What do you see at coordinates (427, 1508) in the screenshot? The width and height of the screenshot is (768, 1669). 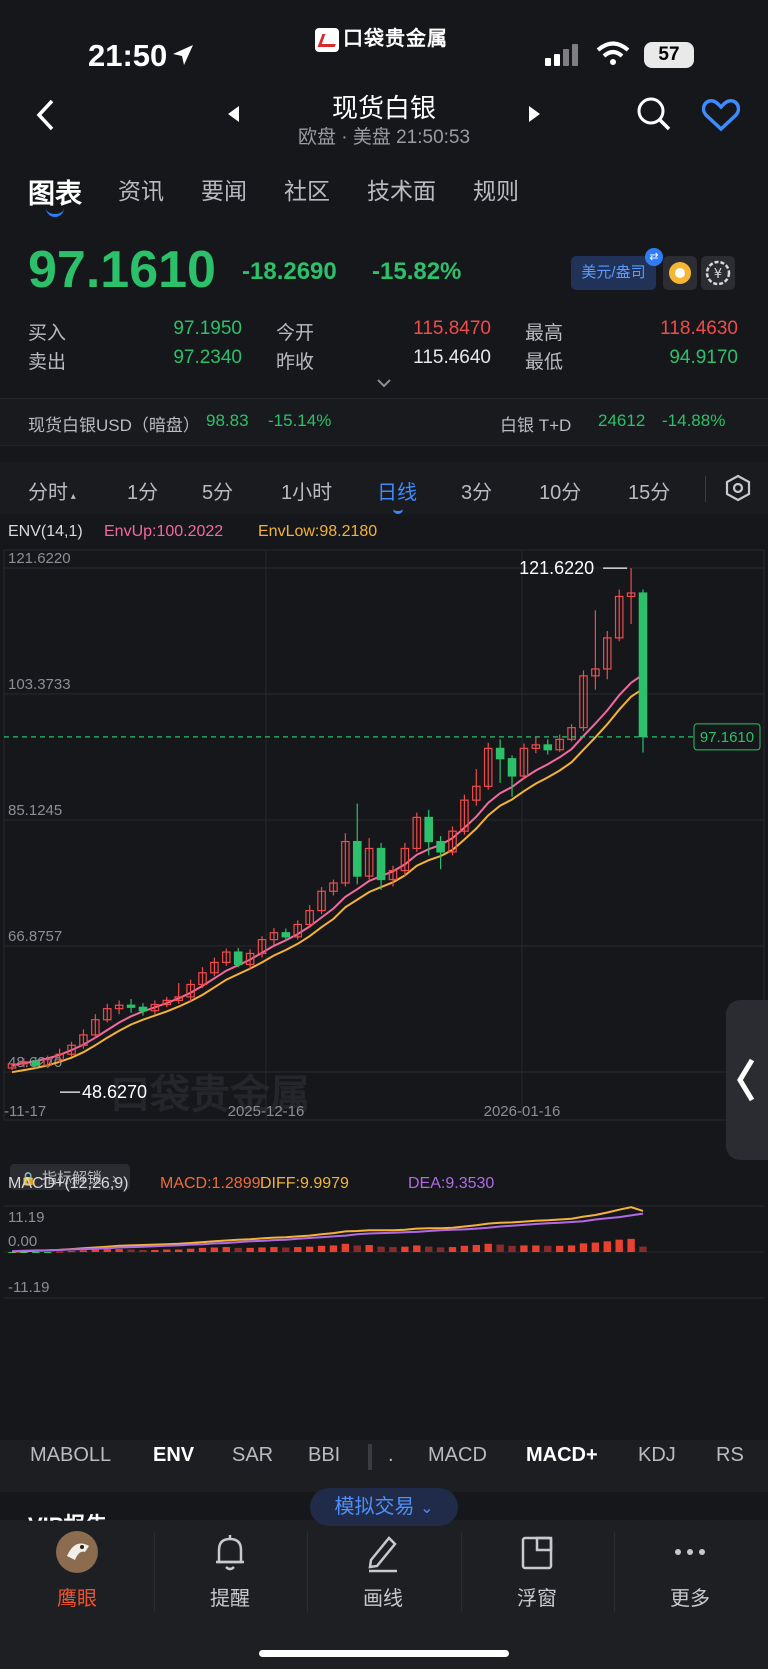 I see `chevron-circle-down-icon: ⌄` at bounding box center [427, 1508].